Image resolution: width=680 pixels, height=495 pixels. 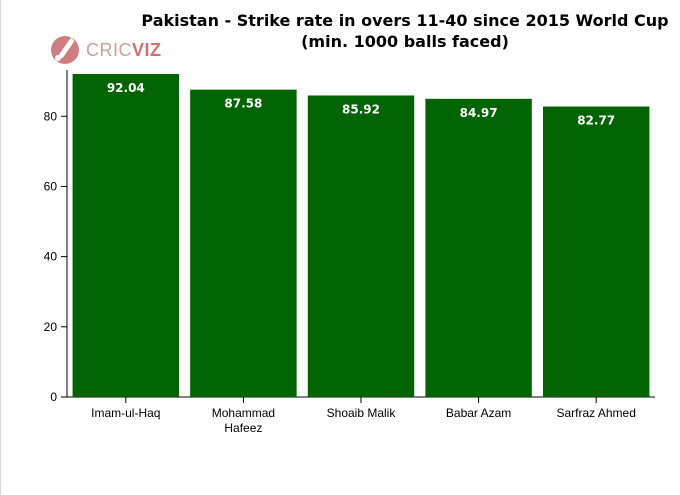 I want to click on logo-suffix: VIZ, so click(x=147, y=50).